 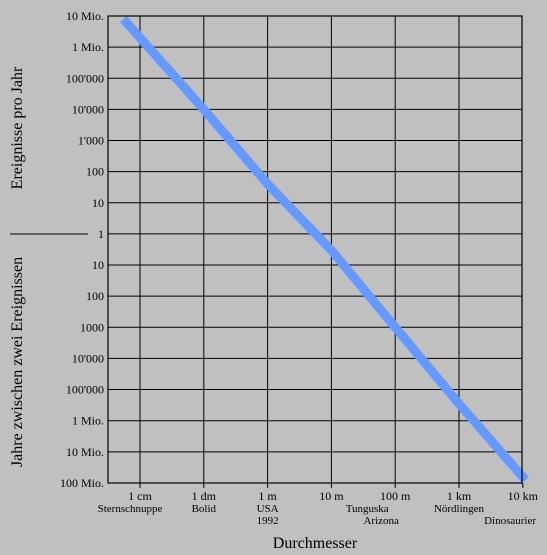 What do you see at coordinates (268, 521) in the screenshot?
I see `annotation-label: 1992` at bounding box center [268, 521].